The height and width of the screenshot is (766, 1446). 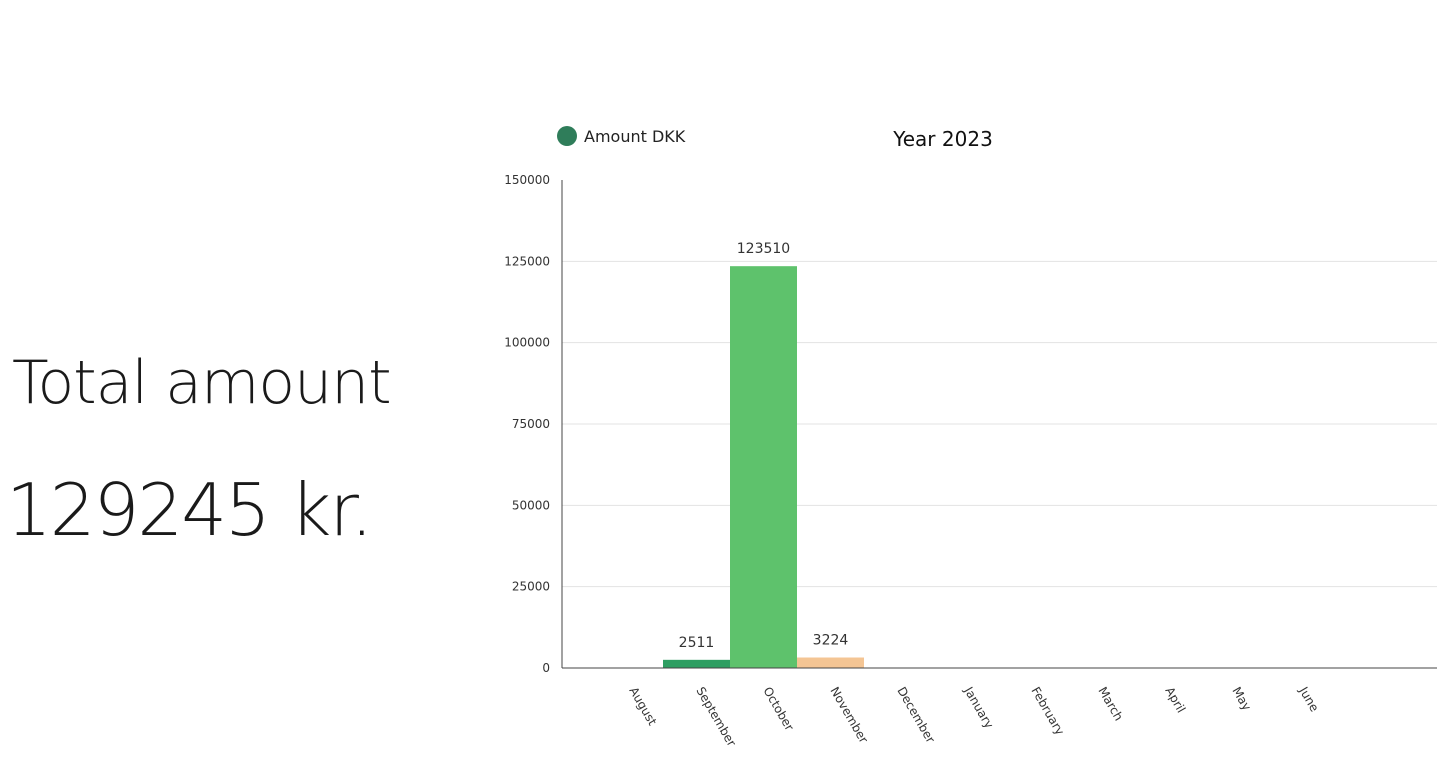 I want to click on x-tick-label: March, so click(x=1110, y=704).